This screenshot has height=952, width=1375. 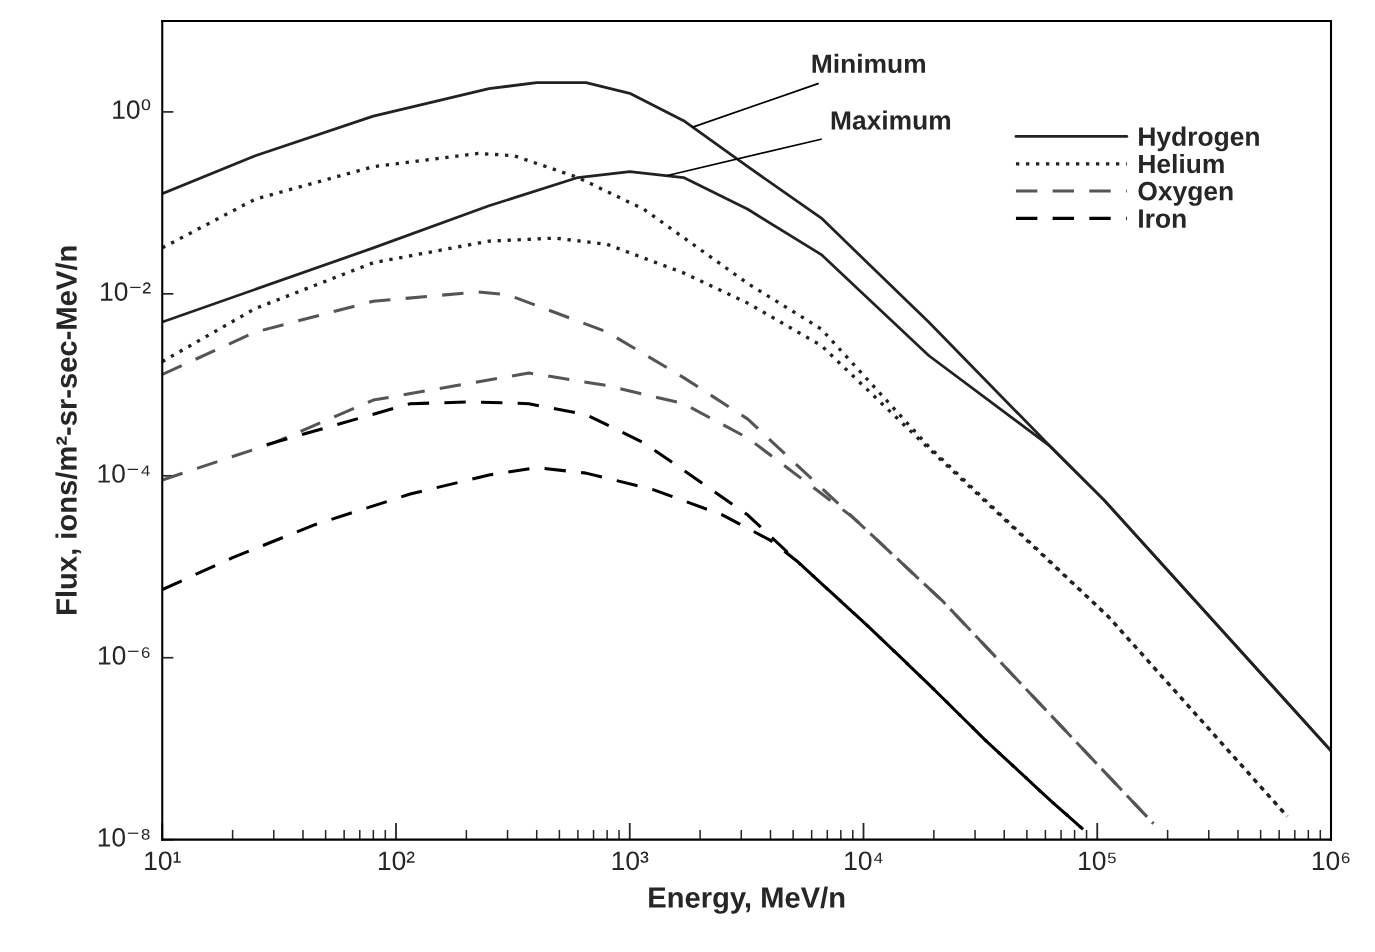 I want to click on y-tick-label: 10⁰, so click(x=132, y=109).